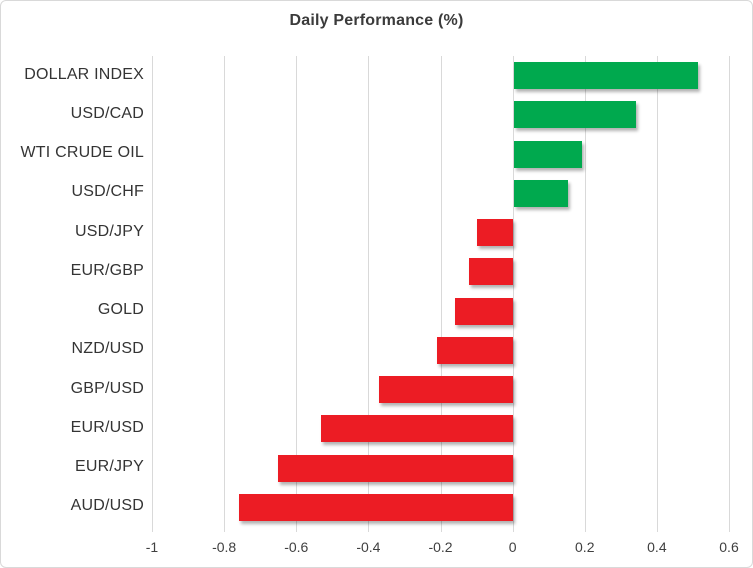 The width and height of the screenshot is (753, 568). I want to click on x-tick-label: -0.6, so click(296, 547).